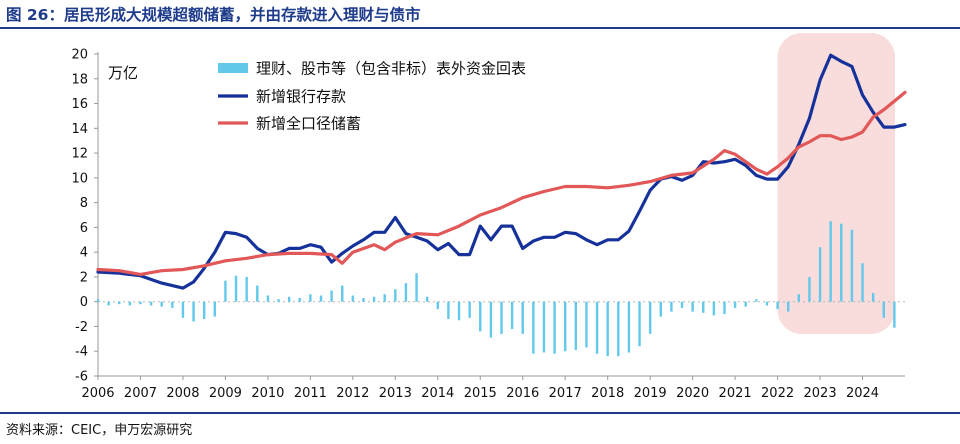 The height and width of the screenshot is (444, 960). What do you see at coordinates (225, 393) in the screenshot?
I see `x-tick-label: 2009` at bounding box center [225, 393].